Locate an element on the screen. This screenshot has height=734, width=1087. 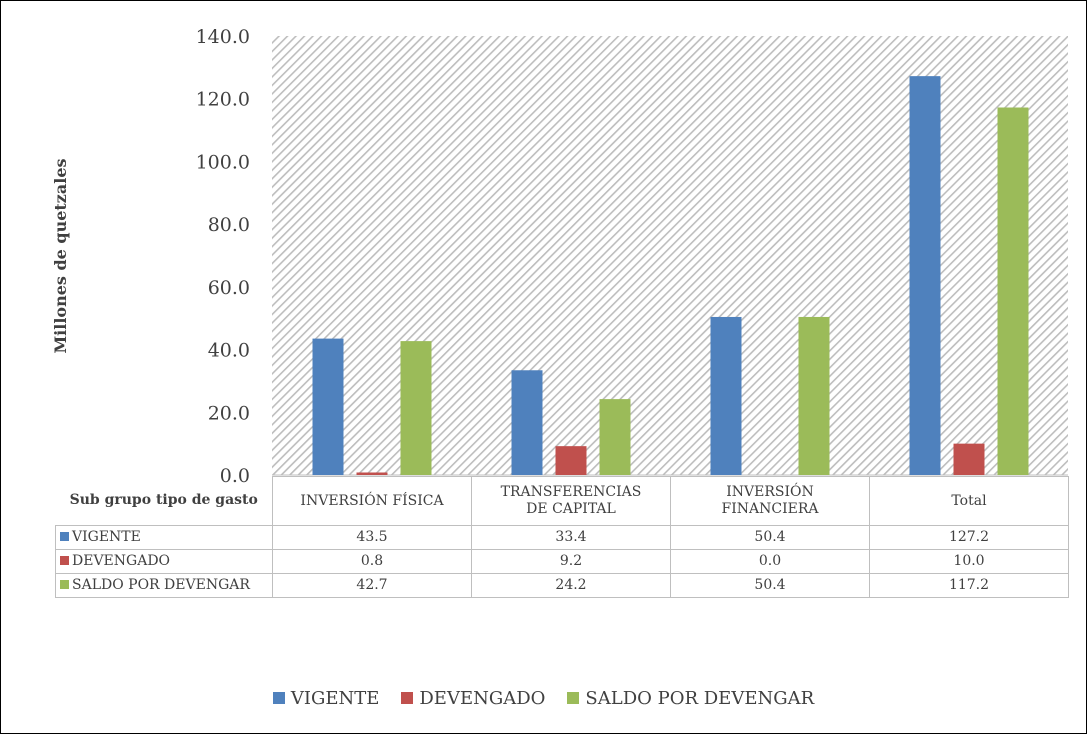
data-label: 0.8 is located at coordinates (372, 561).